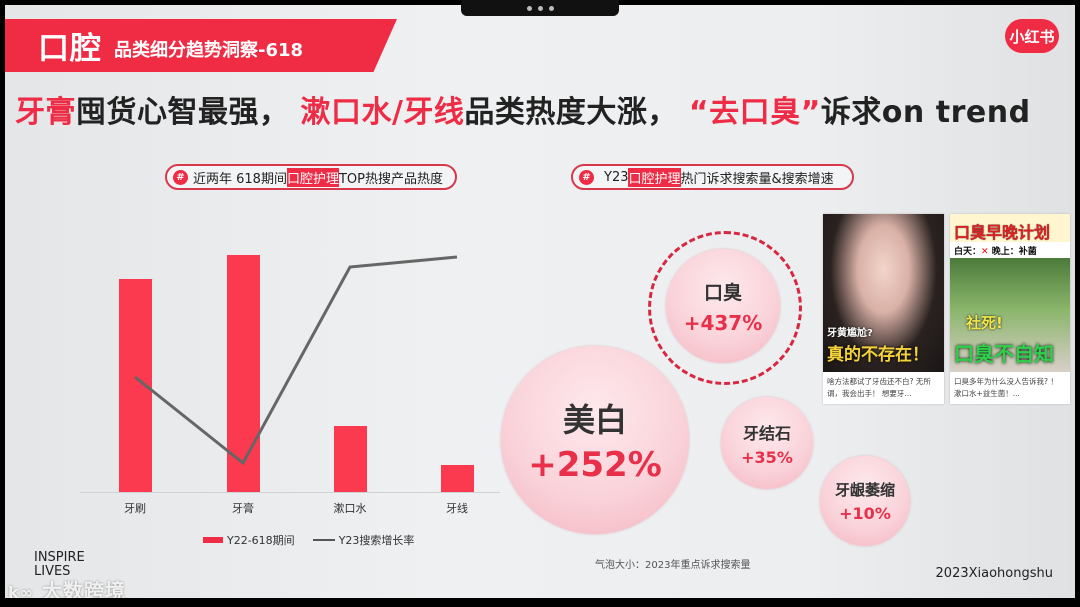  Describe the element at coordinates (757, 179) in the screenshot. I see `tag-text: 热门诉求搜索量&搜索增速` at that location.